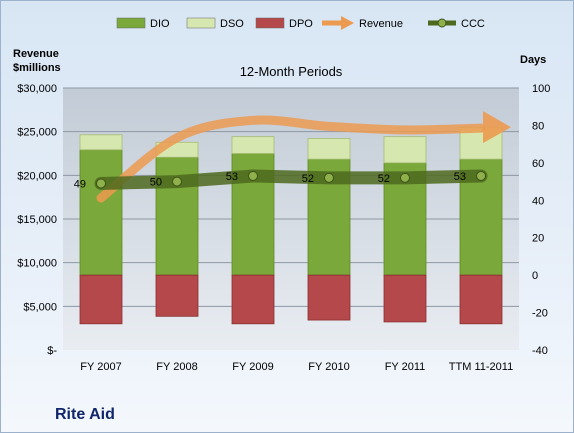  What do you see at coordinates (442, 23) in the screenshot?
I see `legend-marker` at bounding box center [442, 23].